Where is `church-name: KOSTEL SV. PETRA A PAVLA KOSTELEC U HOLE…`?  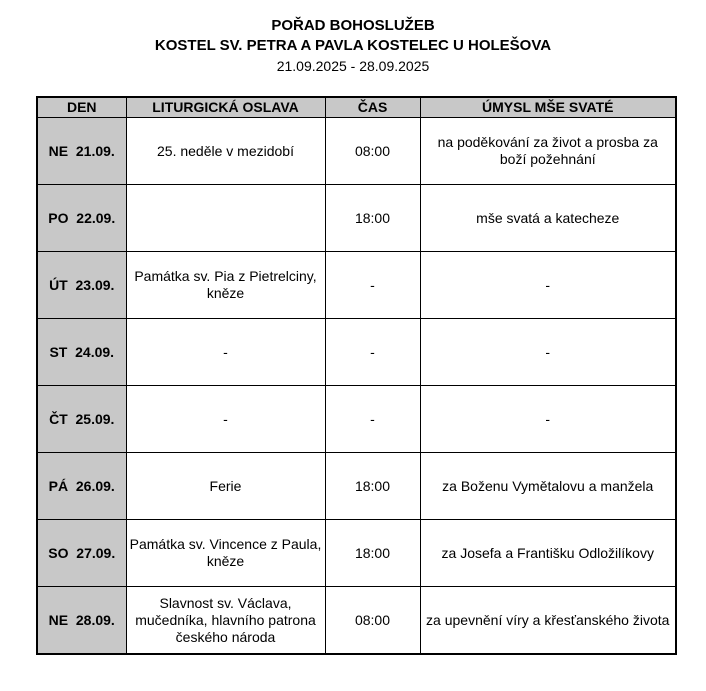
church-name: KOSTEL SV. PETRA A PAVLA KOSTELEC U HOLE… is located at coordinates (353, 45).